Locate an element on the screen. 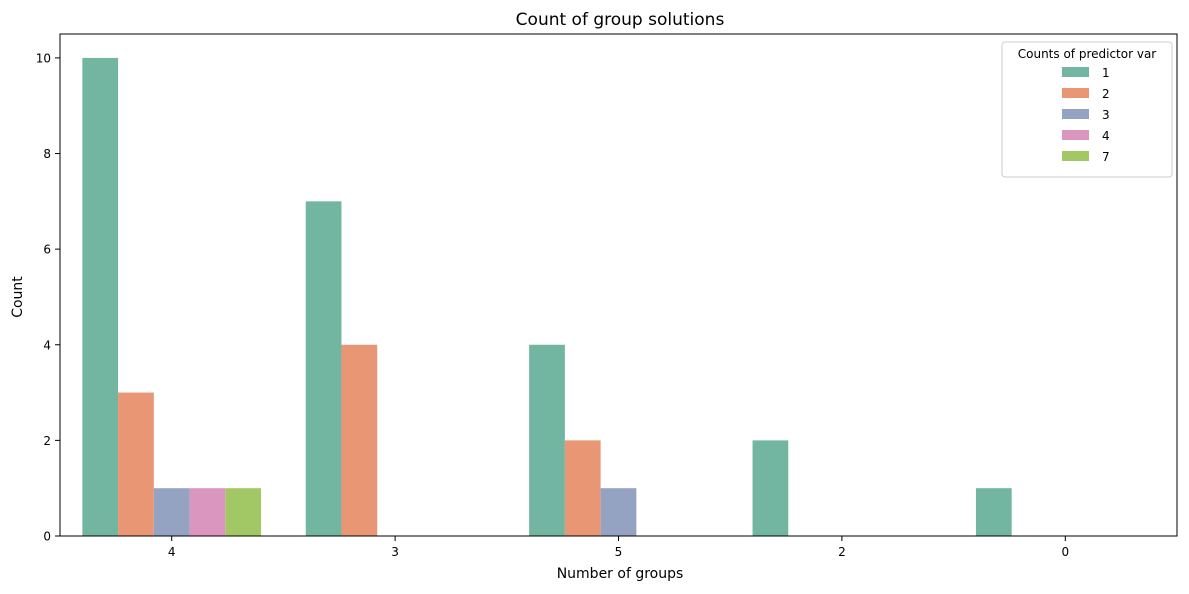 The height and width of the screenshot is (594, 1189). y-tick-label: 6 is located at coordinates (47, 250).